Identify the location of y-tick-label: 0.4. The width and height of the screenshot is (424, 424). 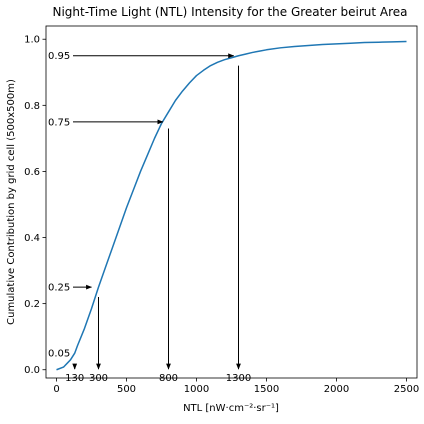
(32, 238).